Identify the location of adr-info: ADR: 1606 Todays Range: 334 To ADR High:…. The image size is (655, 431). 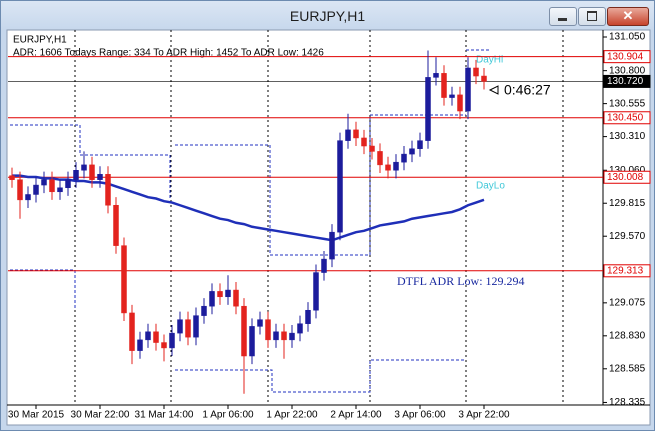
(168, 53).